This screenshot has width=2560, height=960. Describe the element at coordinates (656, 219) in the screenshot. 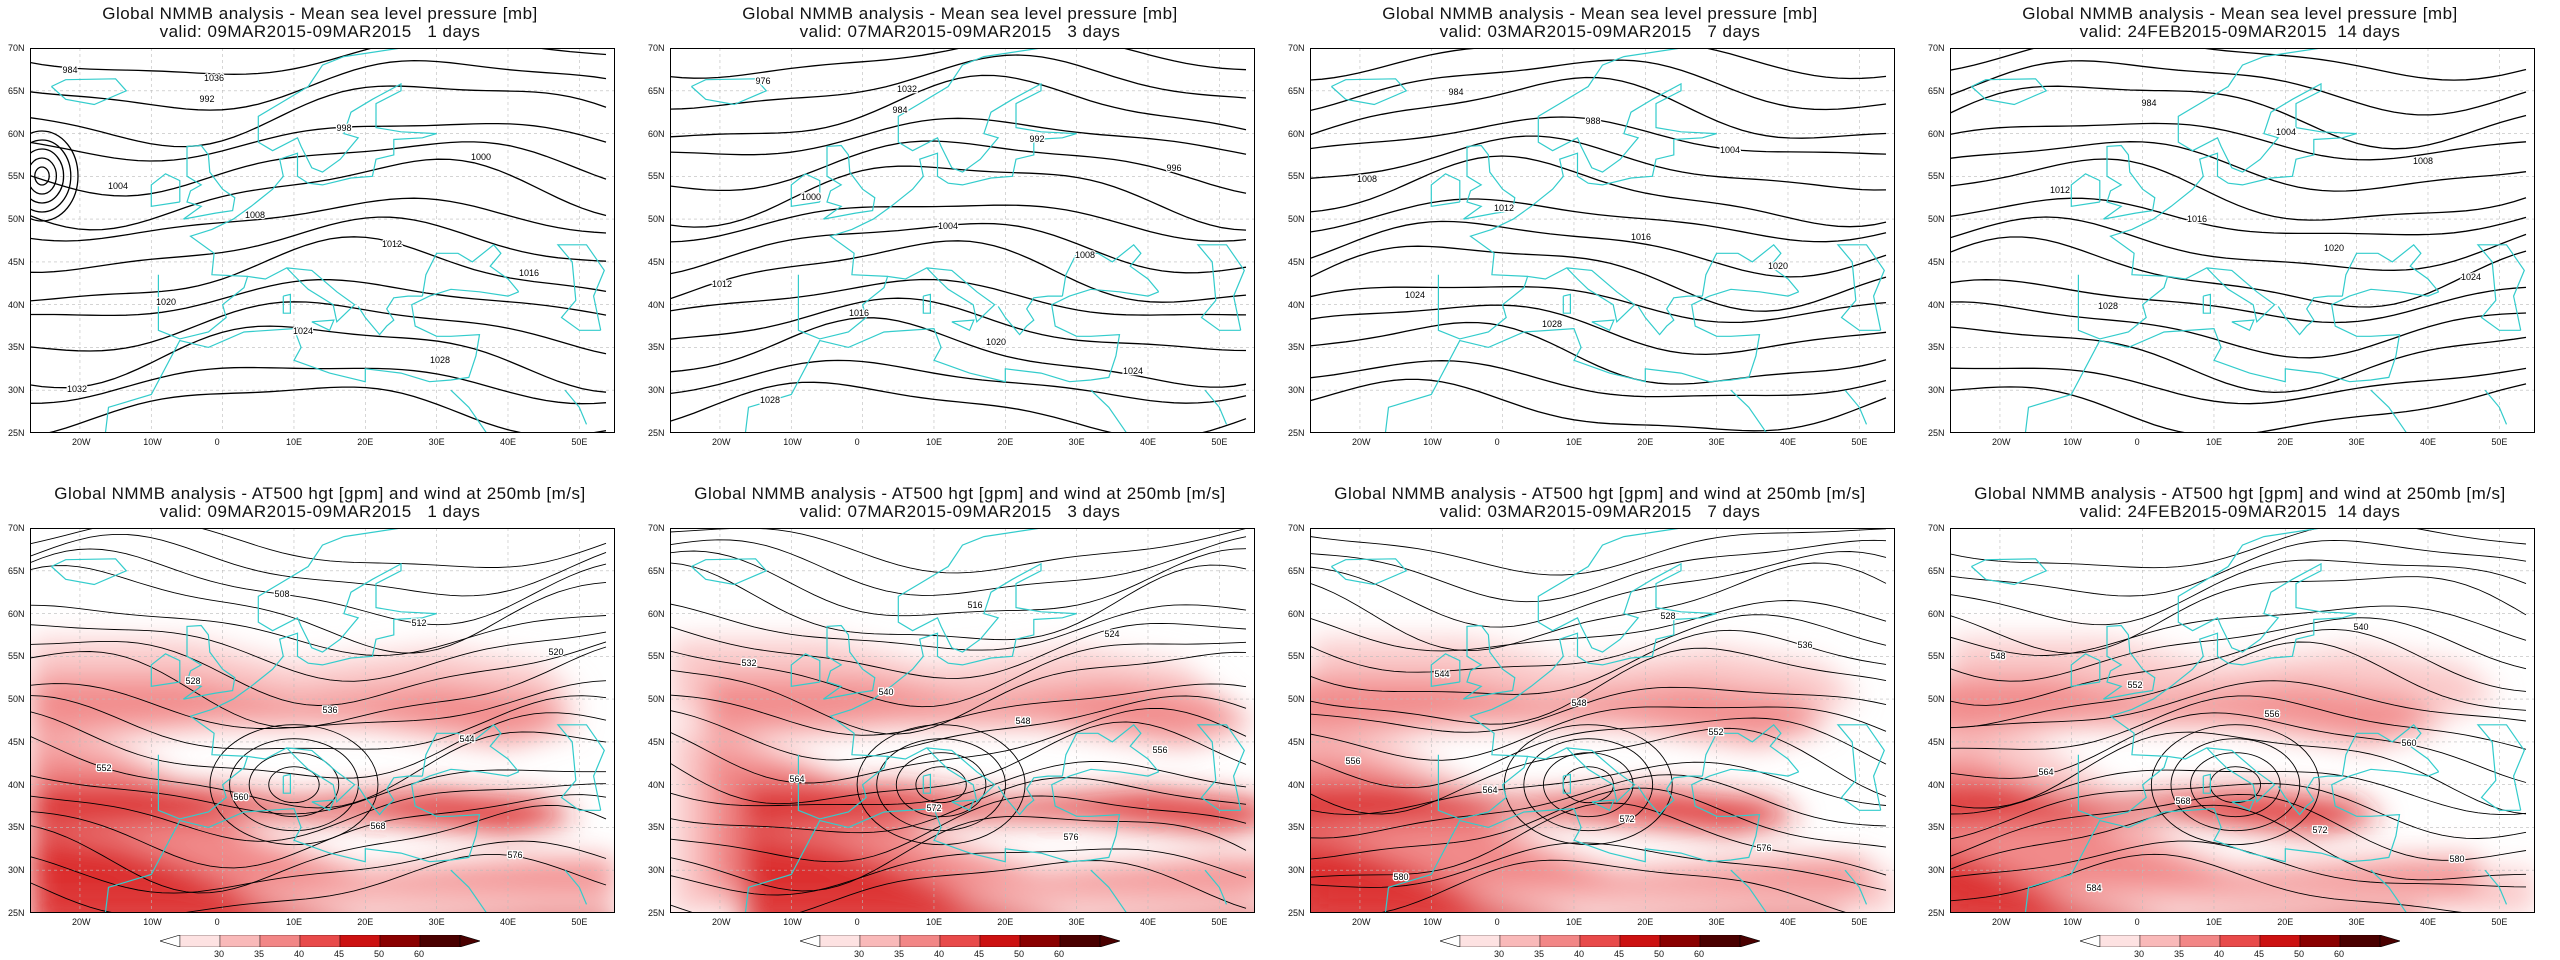

I see `lat-tick: 50N` at that location.